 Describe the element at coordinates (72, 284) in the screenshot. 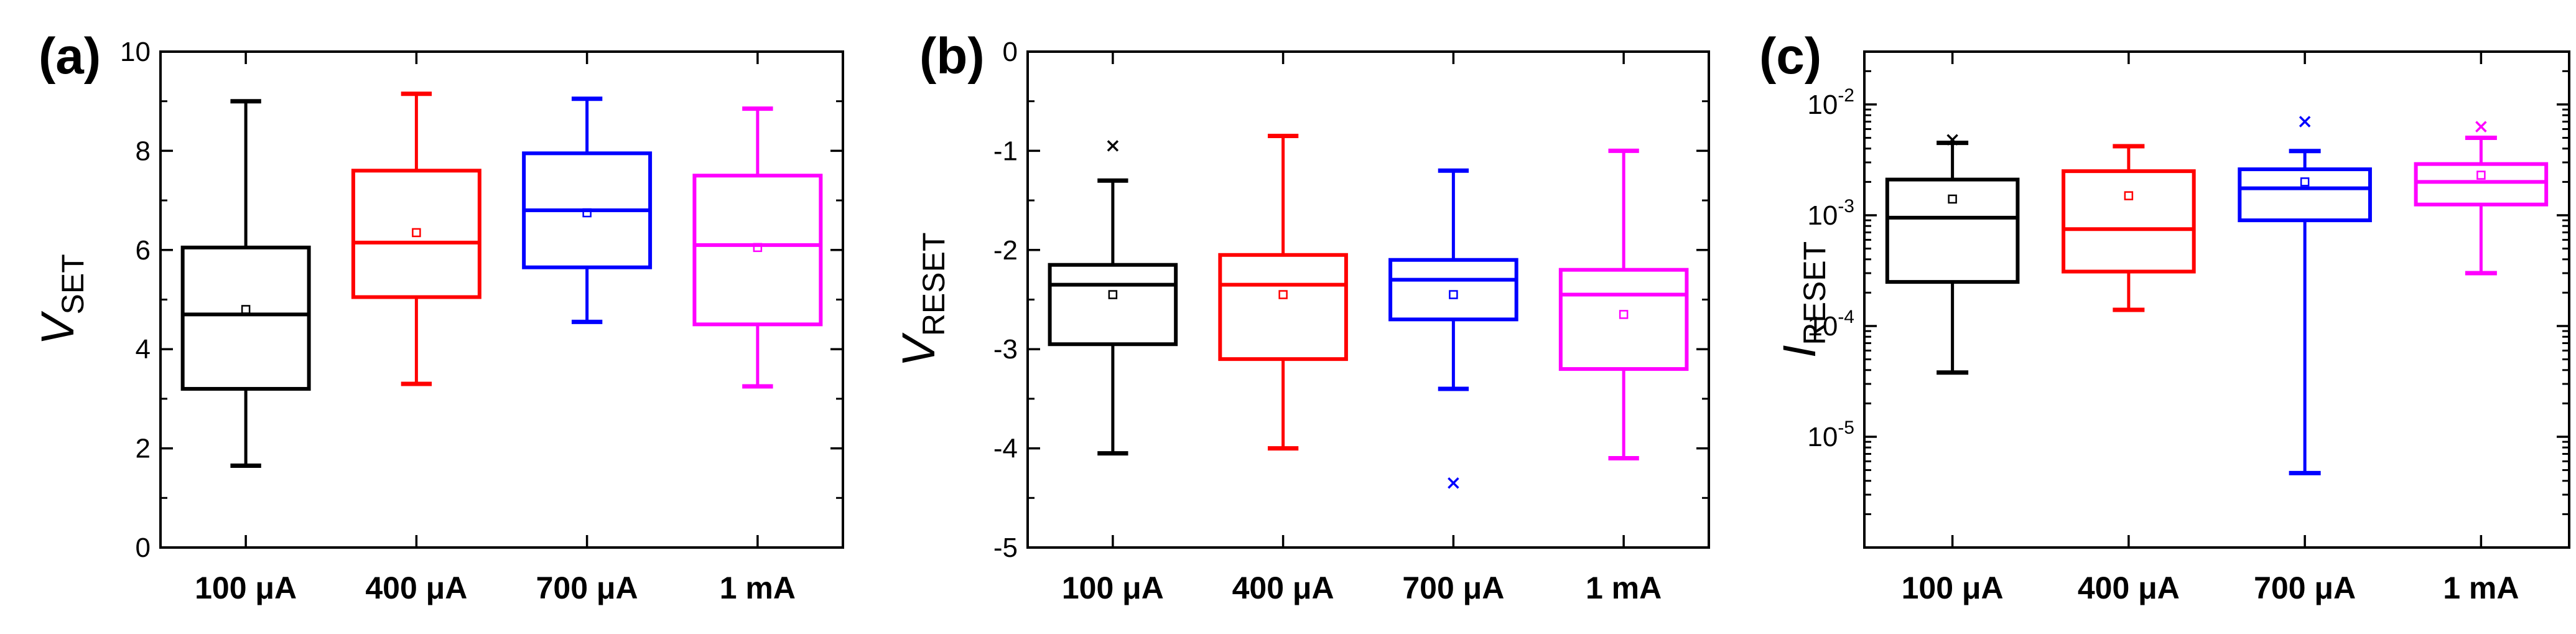

I see `y-axis-label-subscript: SET` at that location.